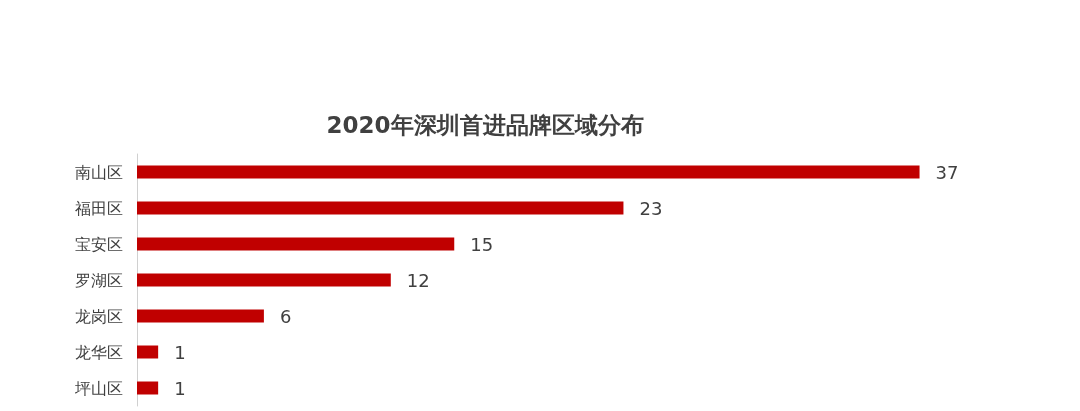  I want to click on y-tick-label: 龙华区, so click(99, 352).